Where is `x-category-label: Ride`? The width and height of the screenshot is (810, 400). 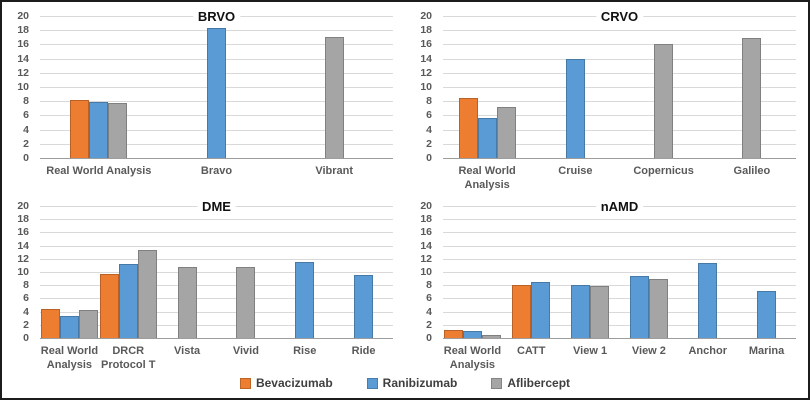 x-category-label: Ride is located at coordinates (363, 351).